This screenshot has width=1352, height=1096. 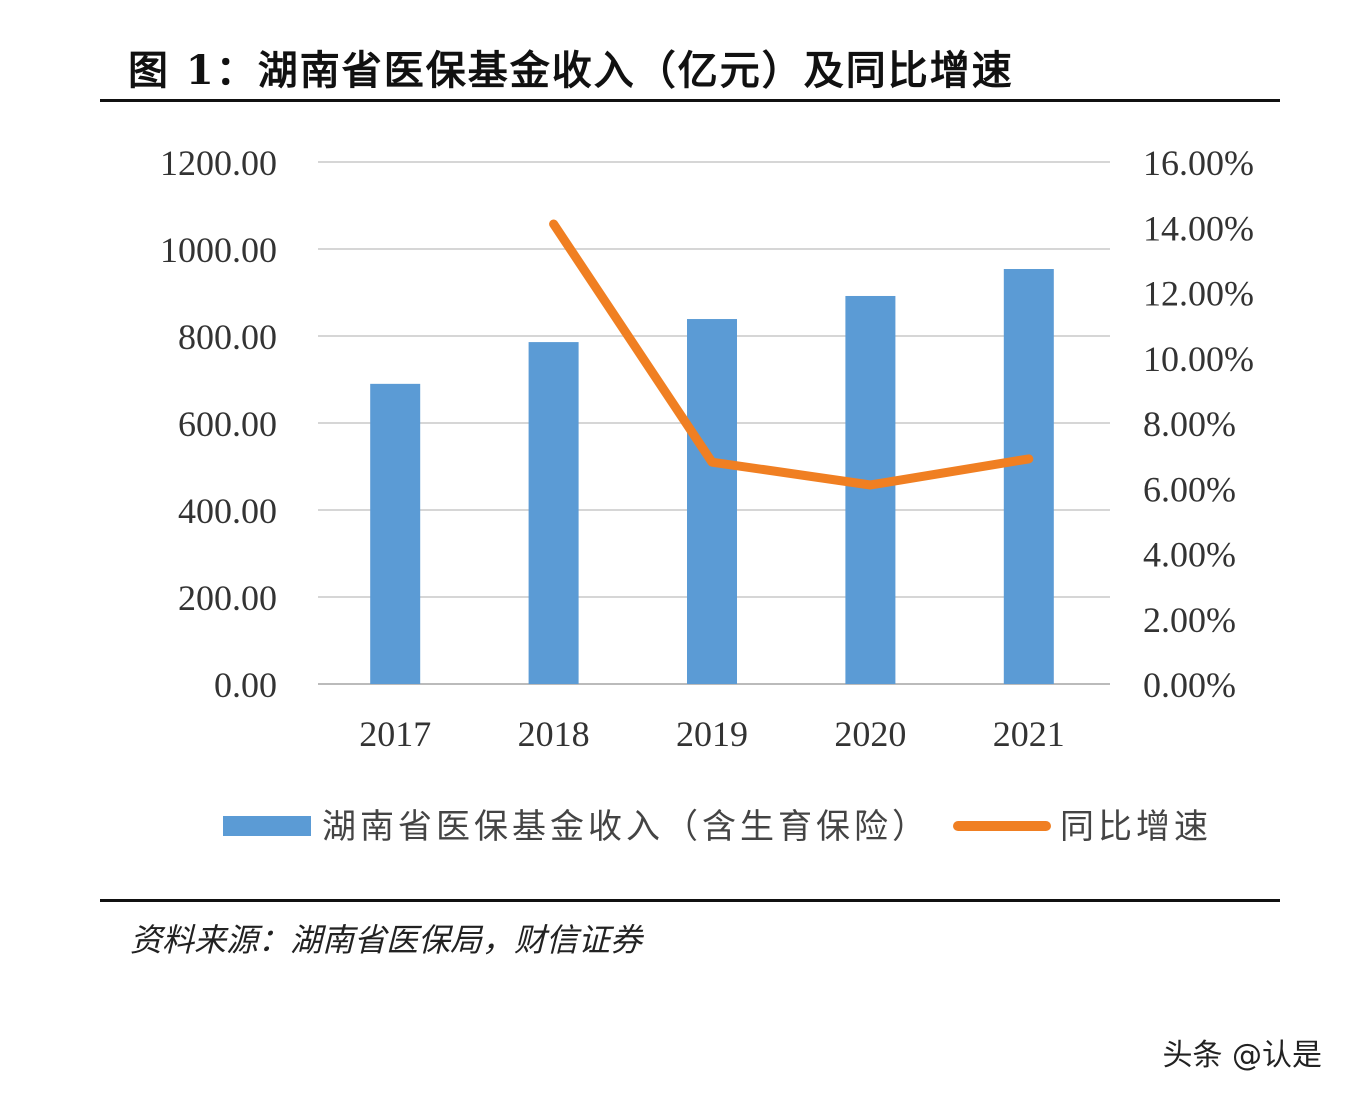 I want to click on left-tick-label: 200.00, so click(x=227, y=598).